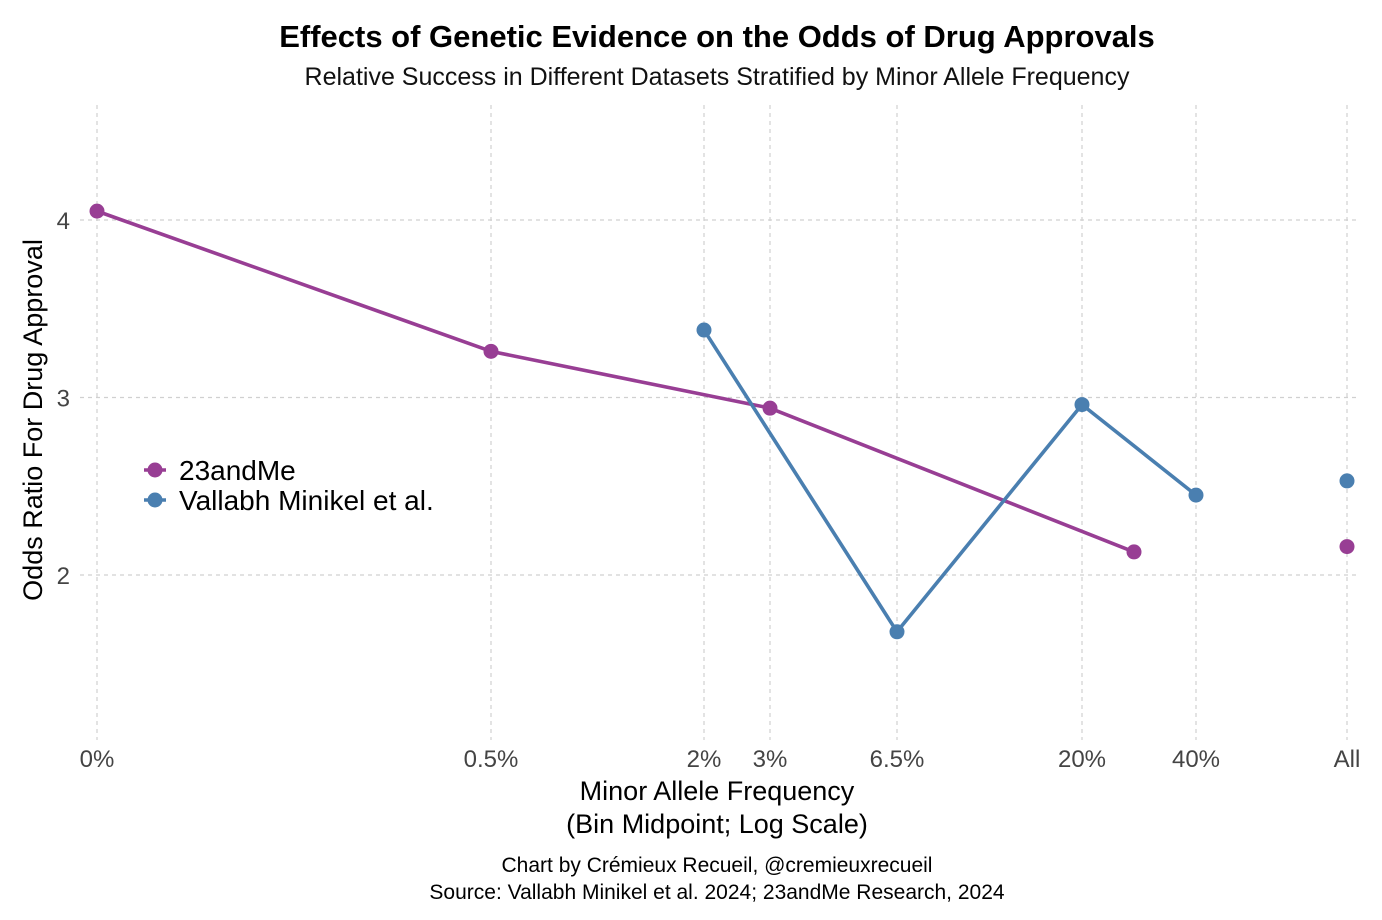 The image size is (1382, 920). I want to click on x-tick-label: 40%, so click(1196, 759).